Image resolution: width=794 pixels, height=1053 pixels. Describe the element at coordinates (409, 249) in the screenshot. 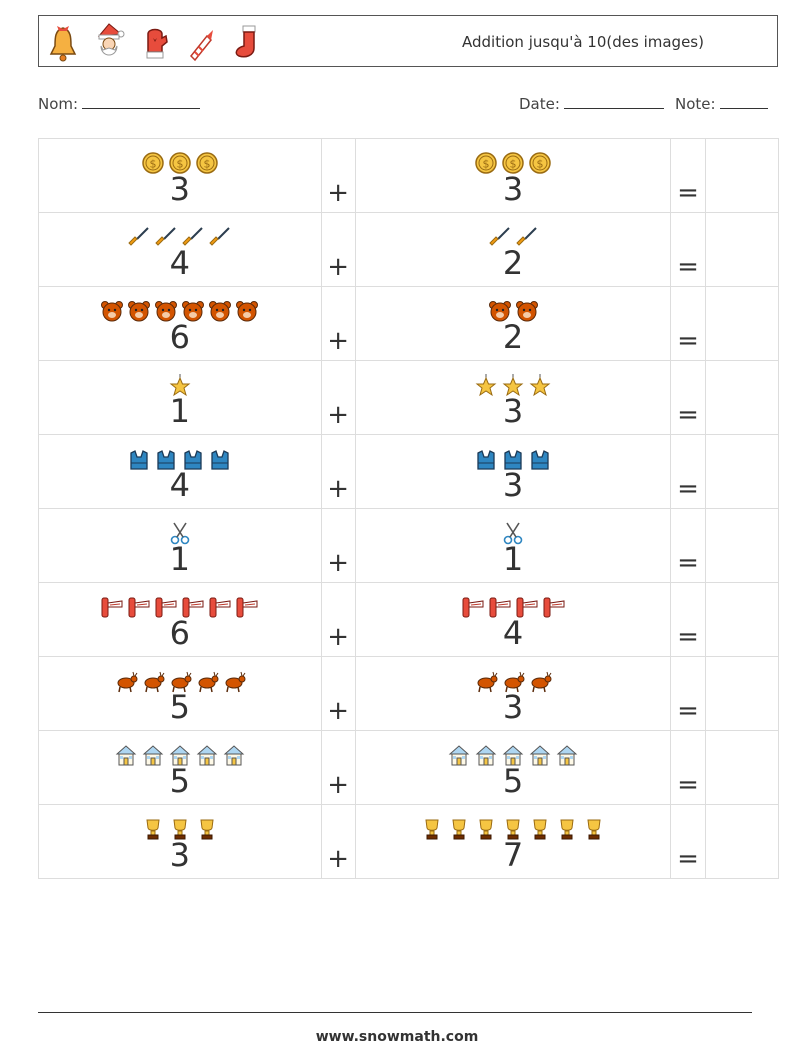

I see `problem-row: 4 +2 =` at that location.